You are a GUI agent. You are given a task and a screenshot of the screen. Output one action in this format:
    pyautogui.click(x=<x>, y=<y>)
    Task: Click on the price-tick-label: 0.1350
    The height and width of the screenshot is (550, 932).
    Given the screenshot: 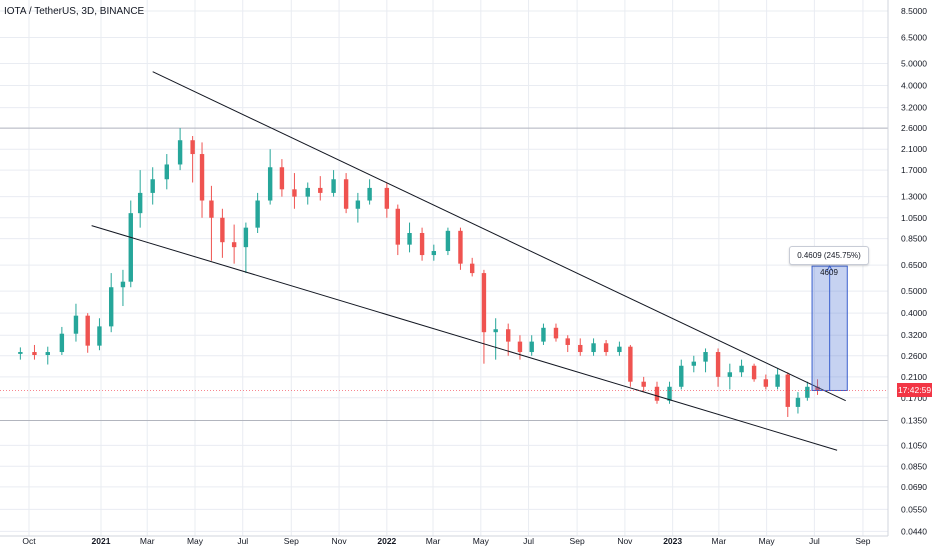 What is the action you would take?
    pyautogui.click(x=914, y=421)
    